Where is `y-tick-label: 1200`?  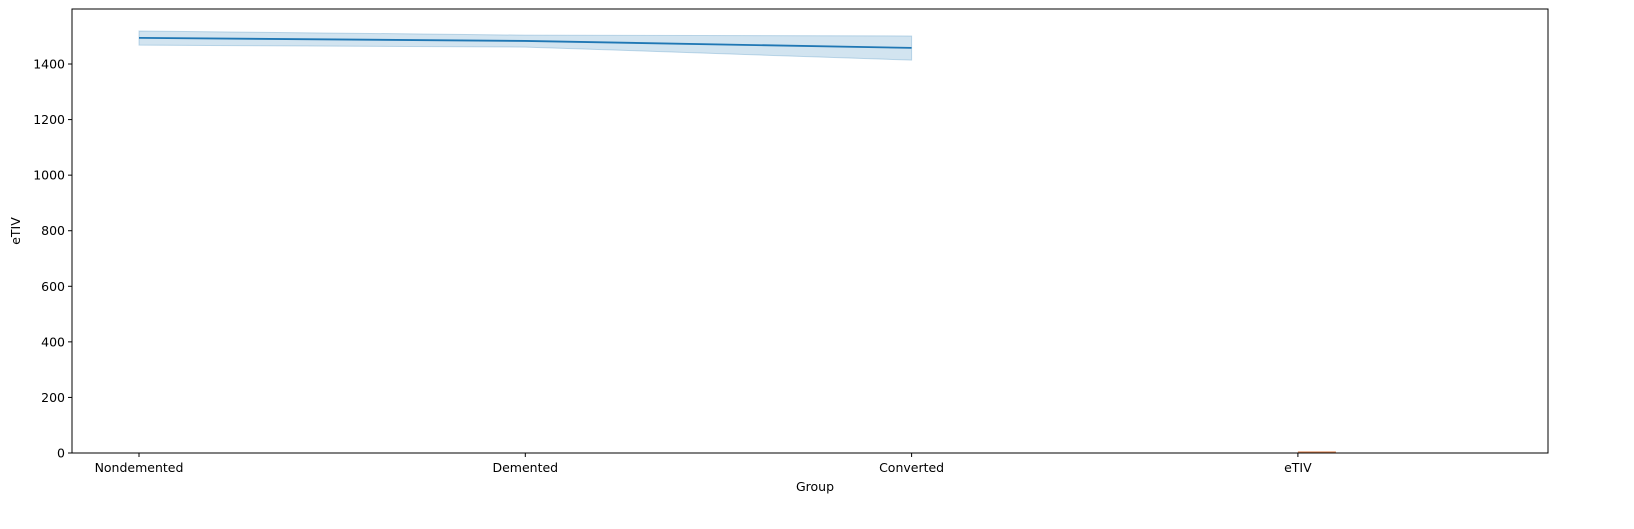 y-tick-label: 1200 is located at coordinates (49, 119).